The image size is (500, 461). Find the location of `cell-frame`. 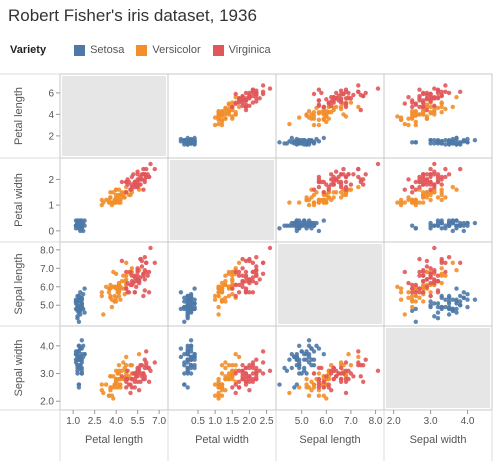

cell-frame is located at coordinates (330, 116).